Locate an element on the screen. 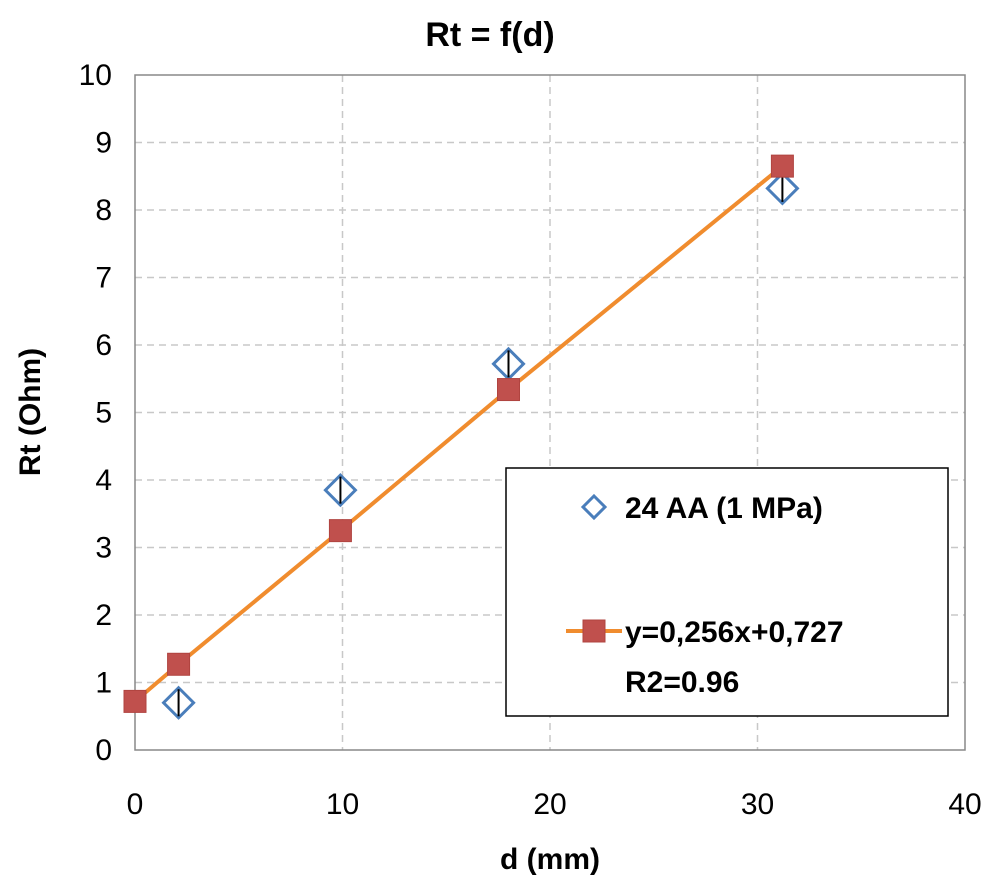 Image resolution: width=992 pixels, height=881 pixels. y-tick-label: 5 is located at coordinates (103, 413).